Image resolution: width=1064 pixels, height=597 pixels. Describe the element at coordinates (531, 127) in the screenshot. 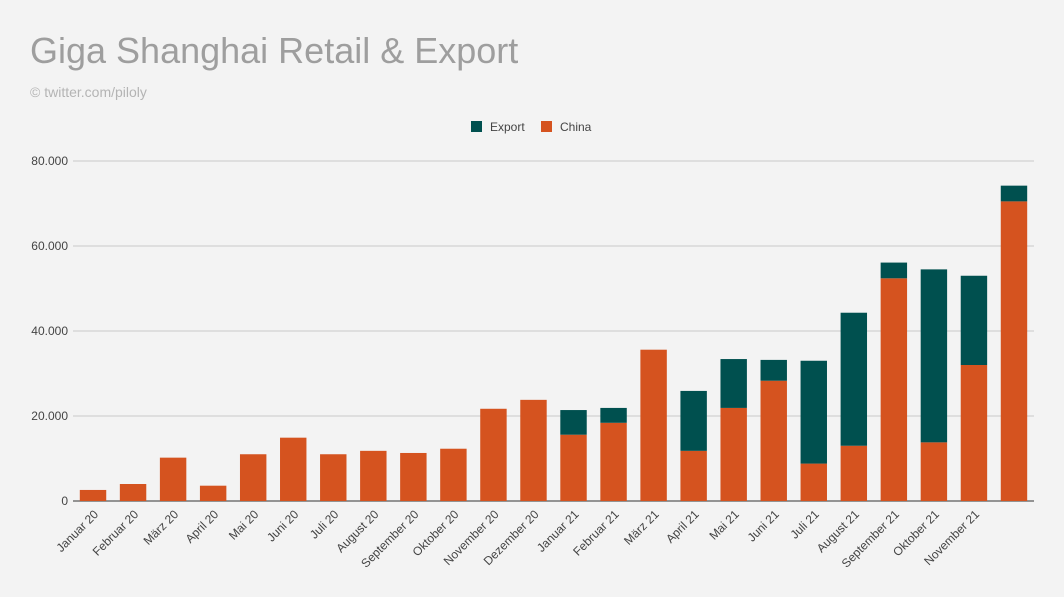

I see `legend: Export China` at that location.